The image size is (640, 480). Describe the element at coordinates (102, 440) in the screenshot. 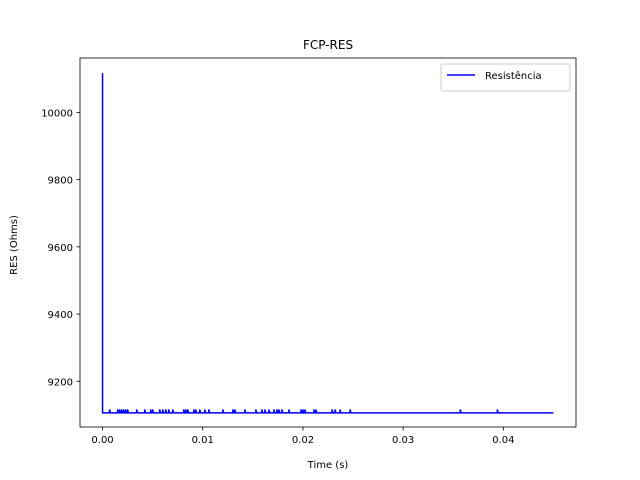

I see `x-tick-label: 0.00` at that location.